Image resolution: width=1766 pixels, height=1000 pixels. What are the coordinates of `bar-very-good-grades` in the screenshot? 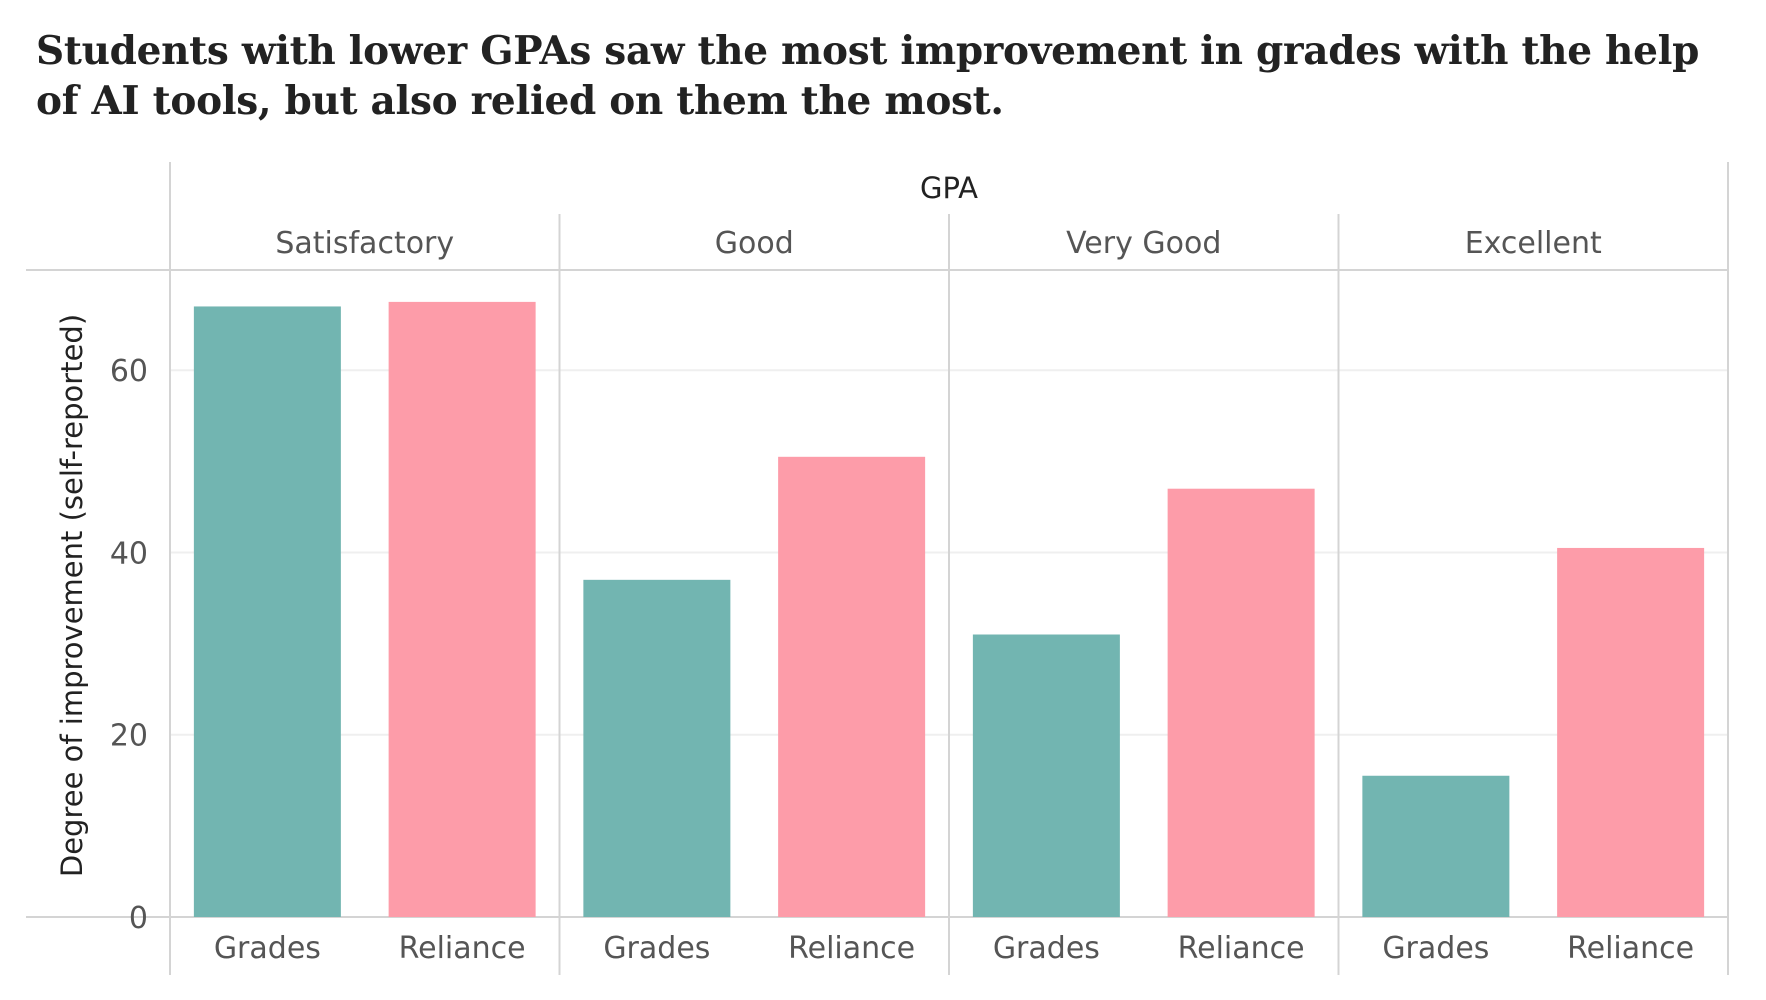 It's located at (1046, 775).